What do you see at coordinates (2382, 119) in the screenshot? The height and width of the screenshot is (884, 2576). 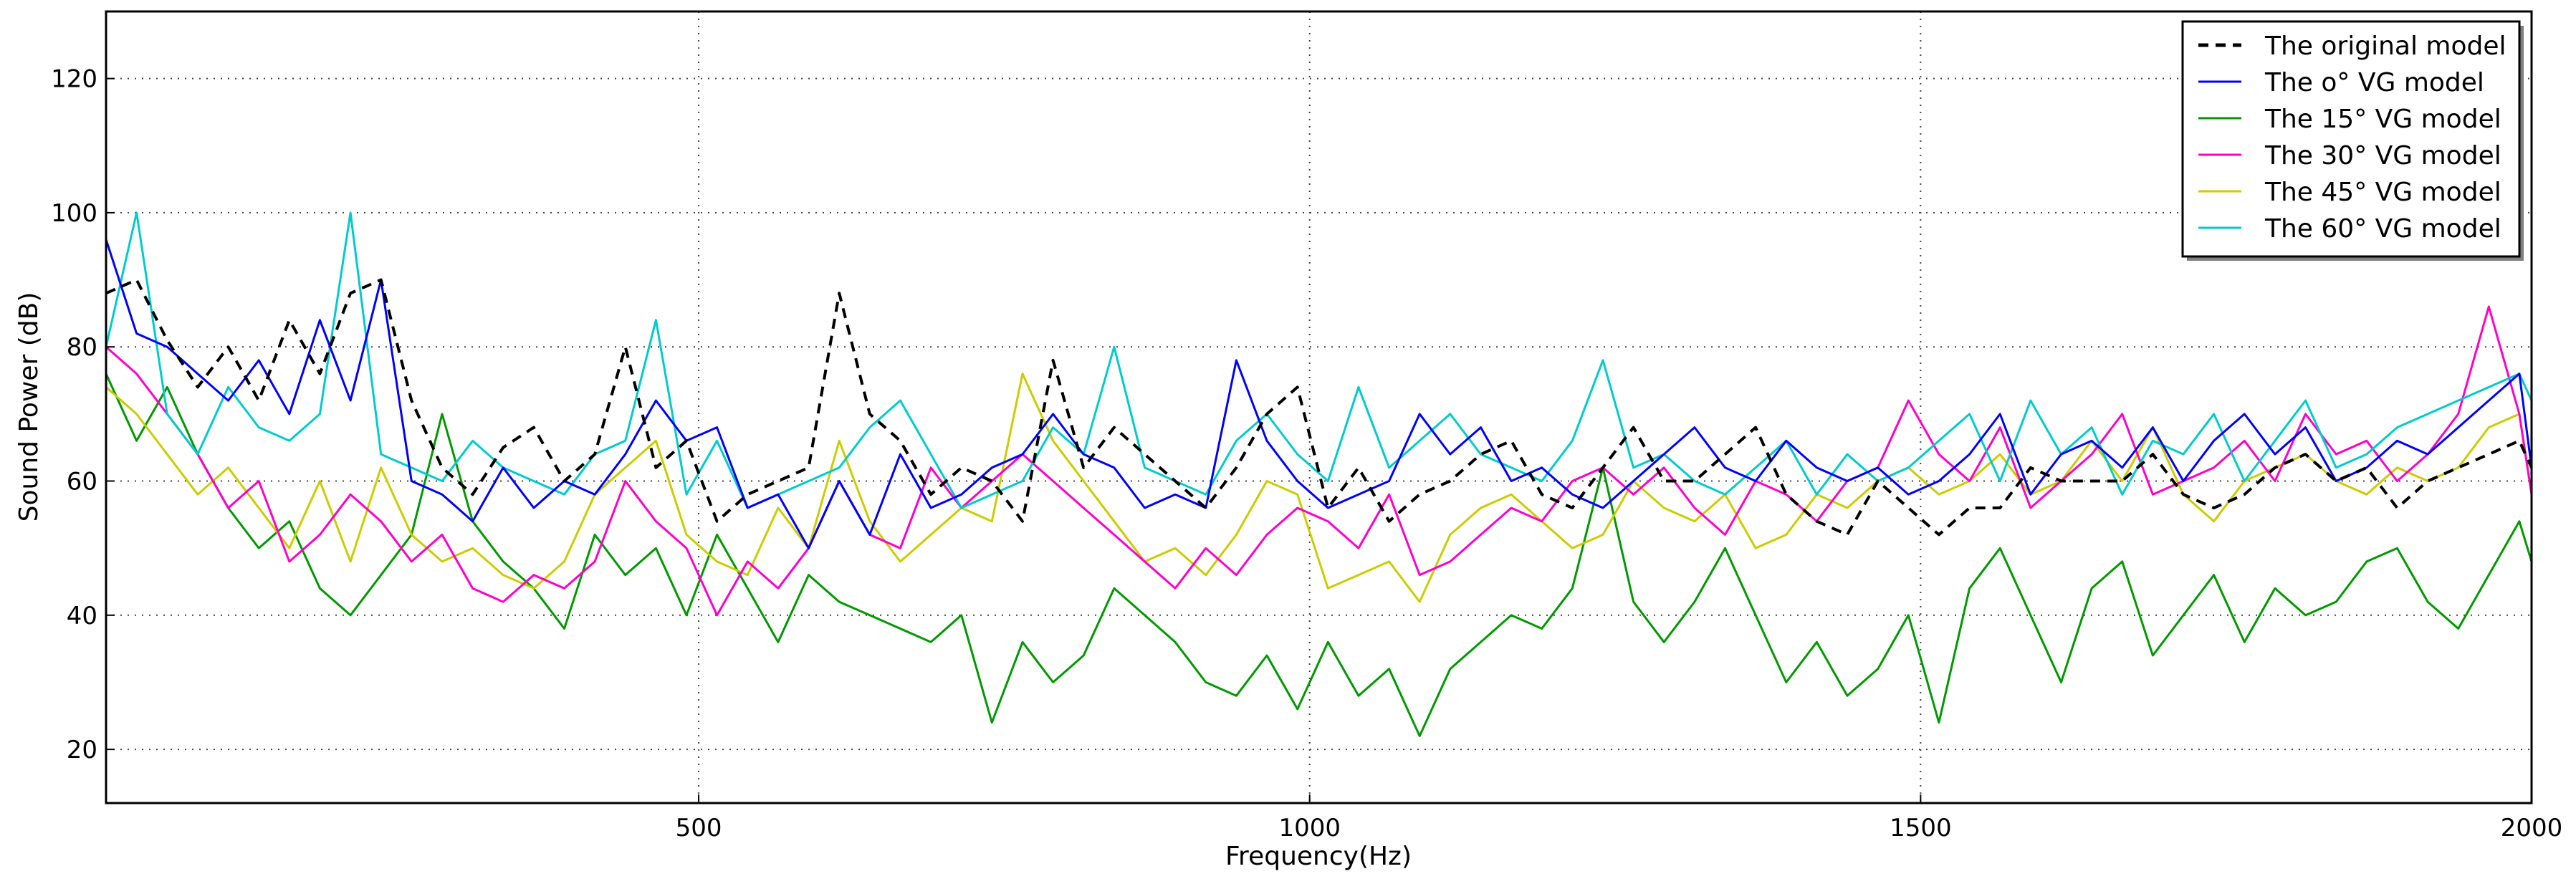 I see `legend-label: The 15° VG model` at bounding box center [2382, 119].